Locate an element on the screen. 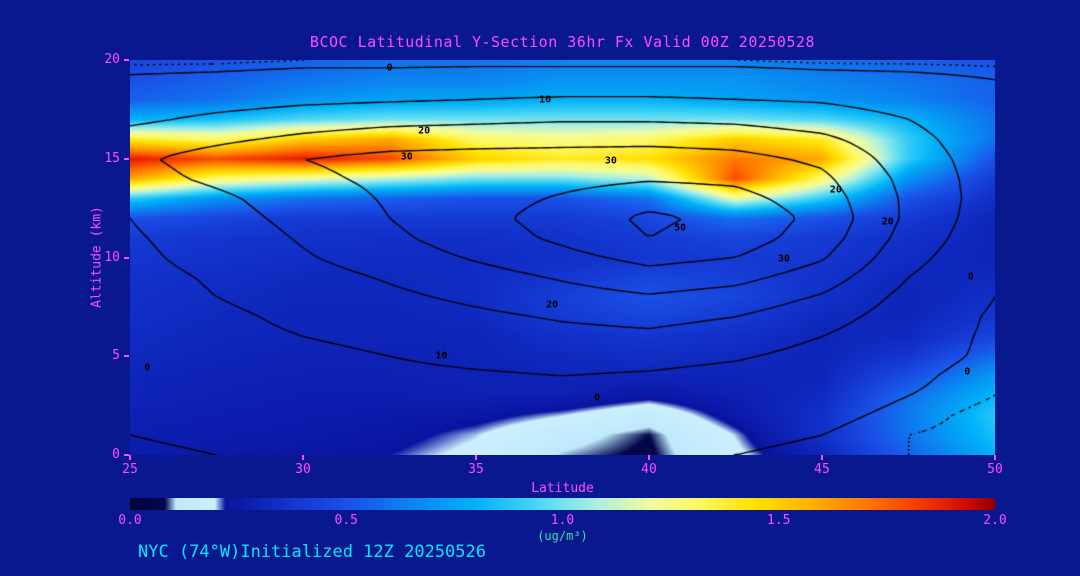 Image resolution: width=1080 pixels, height=576 pixels. colorbar-canvas is located at coordinates (562, 504).